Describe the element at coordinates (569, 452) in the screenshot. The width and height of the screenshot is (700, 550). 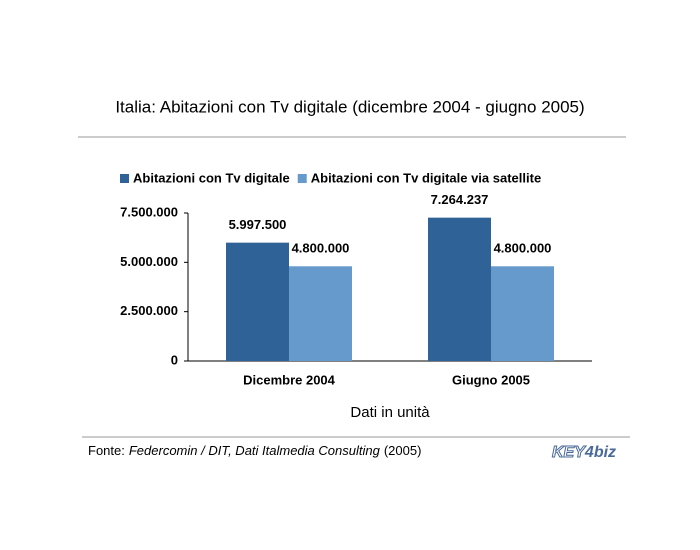
I see `logo-part: KEY` at that location.